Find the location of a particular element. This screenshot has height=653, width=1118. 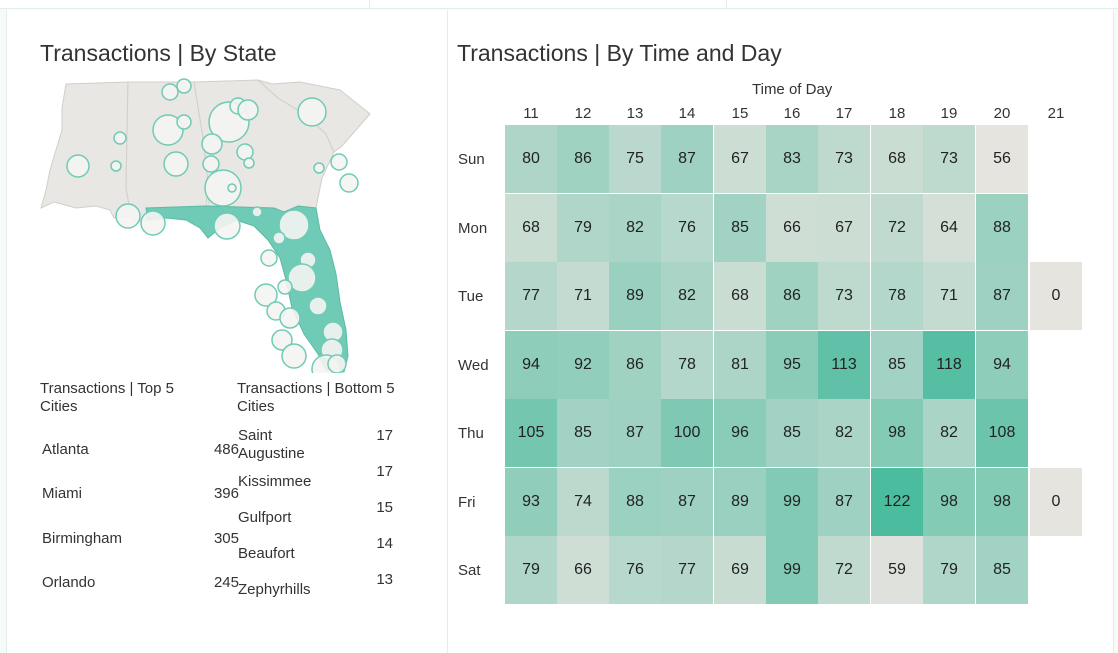

heatmap-cell: 92 is located at coordinates (583, 365).